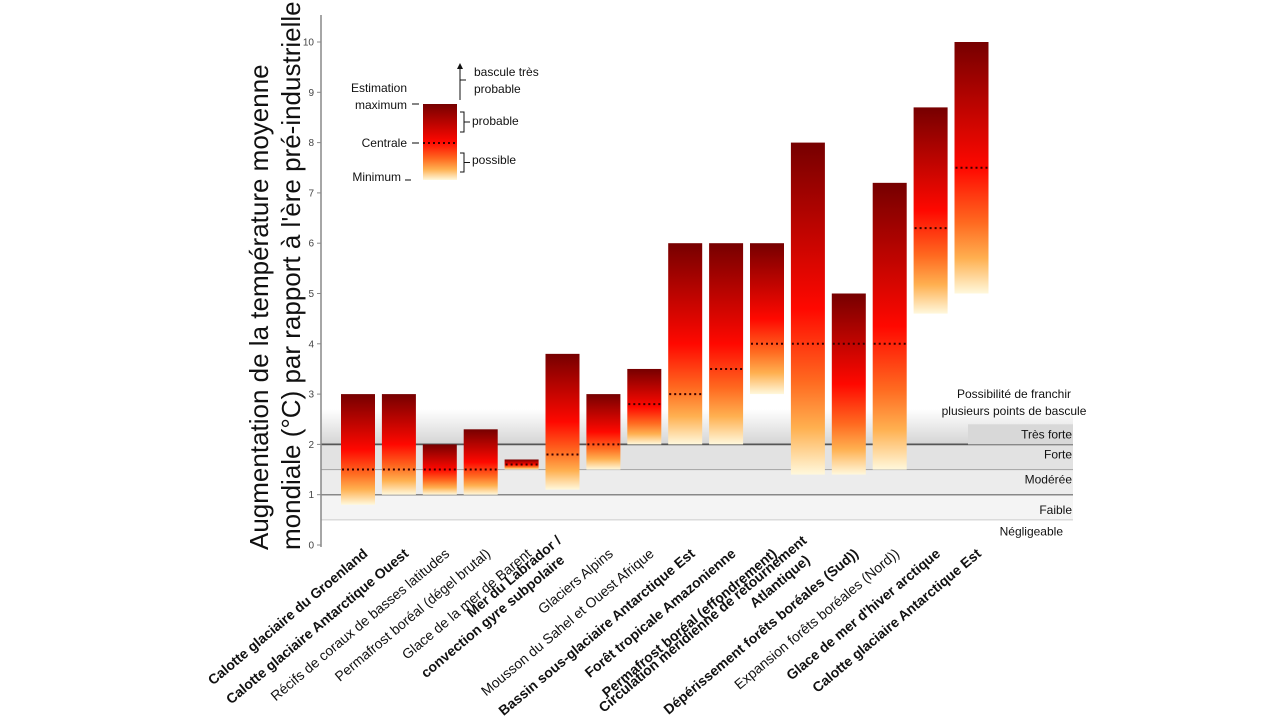 The height and width of the screenshot is (720, 1280). Describe the element at coordinates (1020, 434) in the screenshot. I see `very-strong-label-bg` at that location.